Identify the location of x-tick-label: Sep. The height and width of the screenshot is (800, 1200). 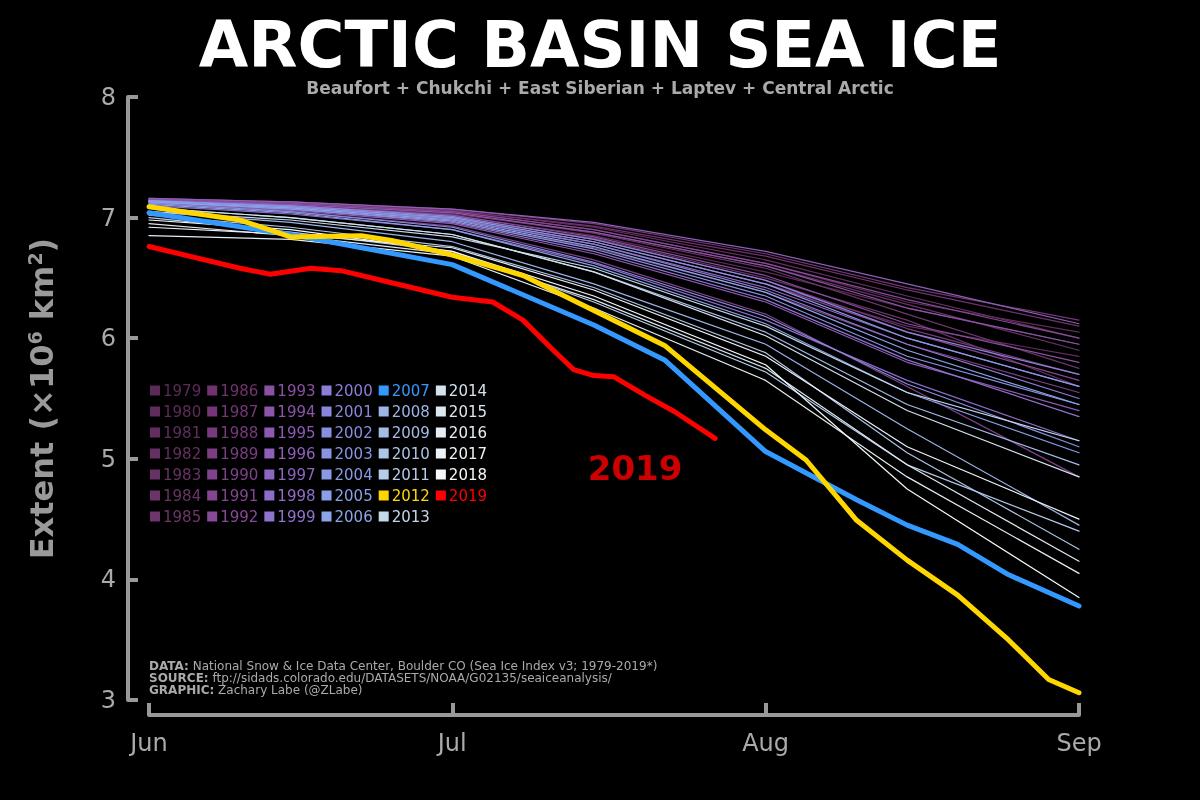
(1079, 743).